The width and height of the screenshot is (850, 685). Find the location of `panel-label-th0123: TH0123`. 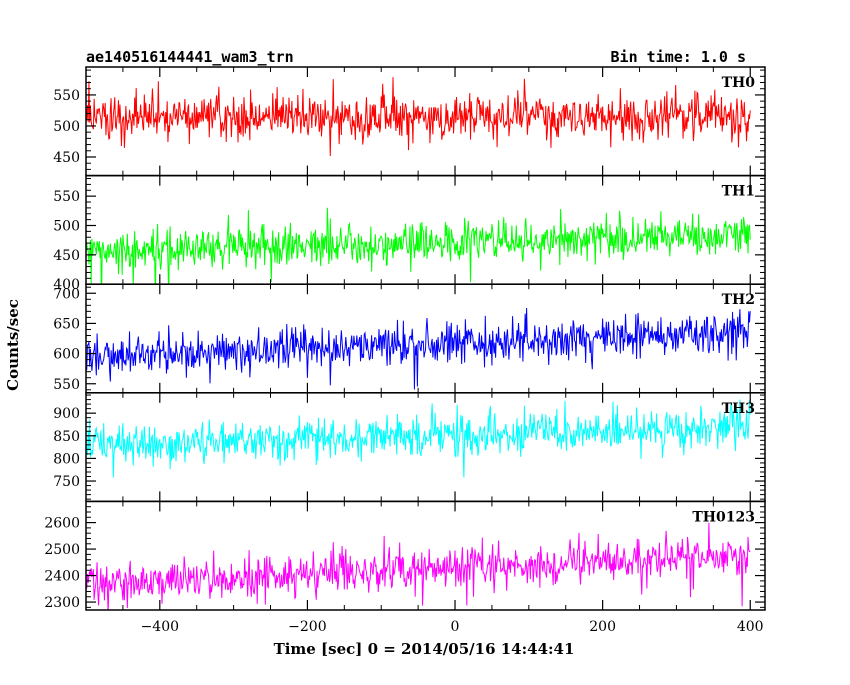

panel-label-th0123: TH0123 is located at coordinates (723, 517).